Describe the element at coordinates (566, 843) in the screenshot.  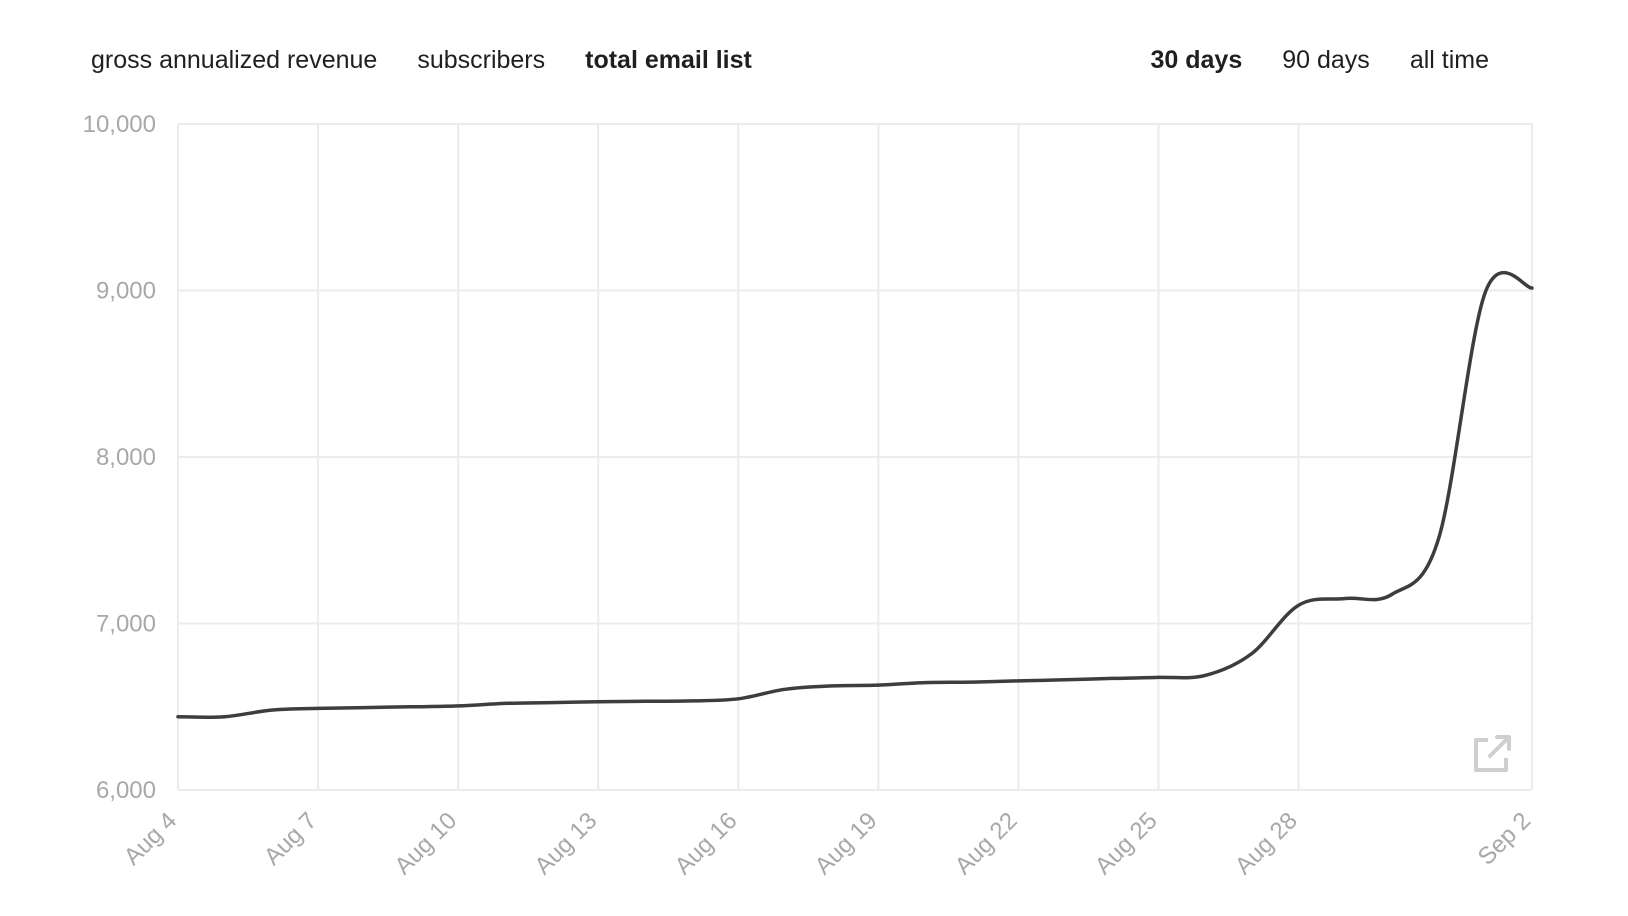
I see `x-tick-label: Aug 13` at that location.